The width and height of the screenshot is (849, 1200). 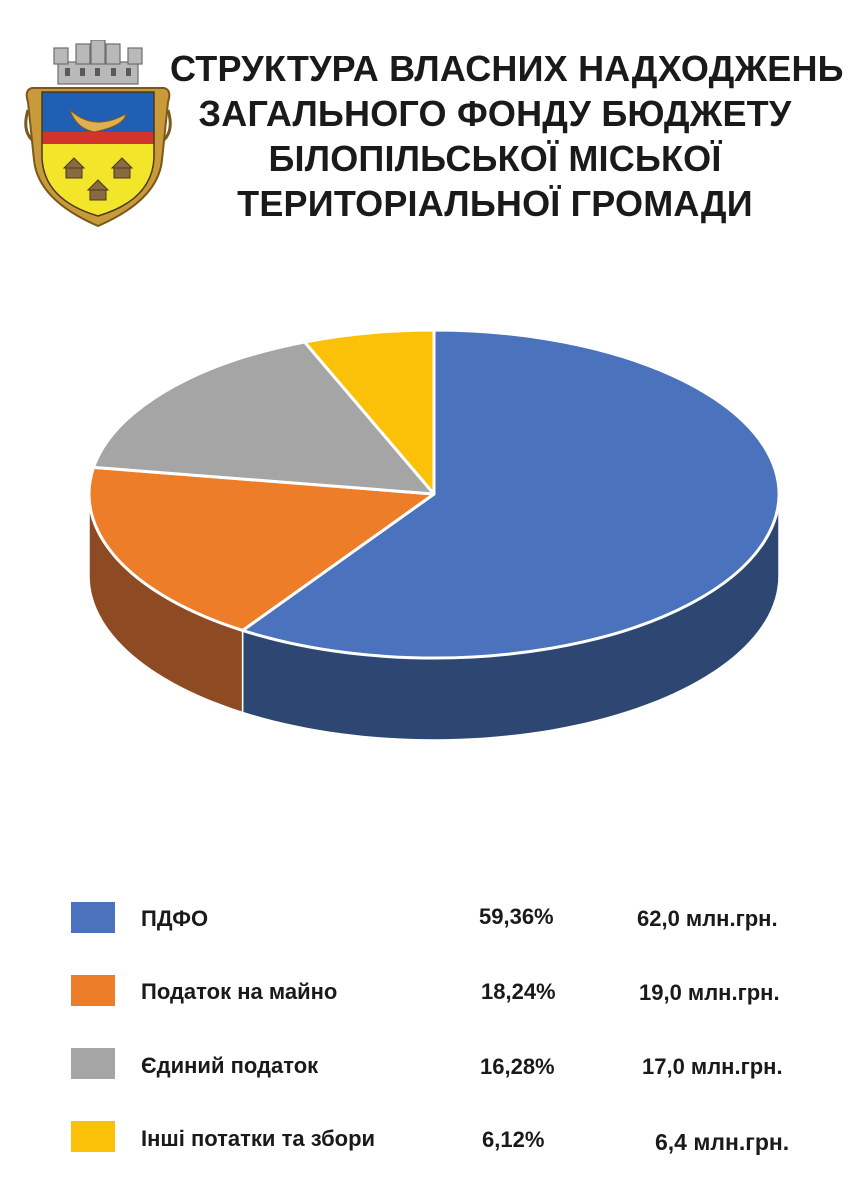 What do you see at coordinates (424, 922) in the screenshot?
I see `legend-item-pdfo: ПДФО 59,36% 62,0 млн.грн.` at bounding box center [424, 922].